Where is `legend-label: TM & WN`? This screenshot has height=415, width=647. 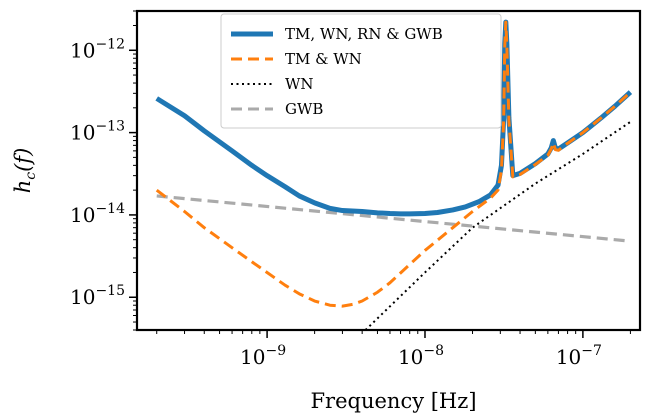 legend-label: TM & WN is located at coordinates (323, 59).